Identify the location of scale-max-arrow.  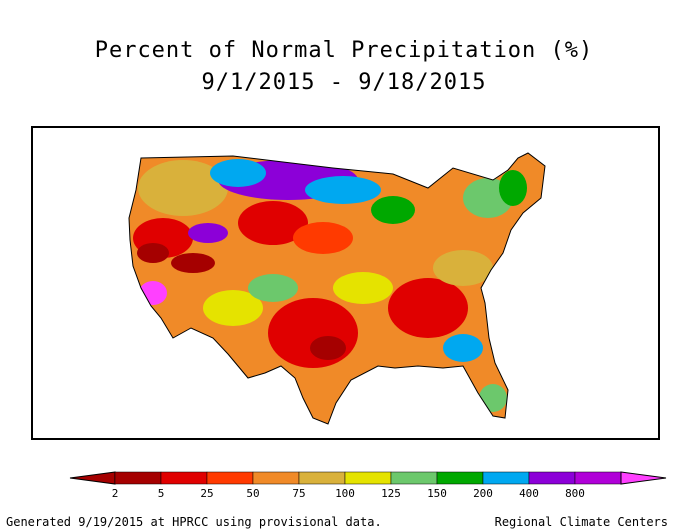
(643, 478).